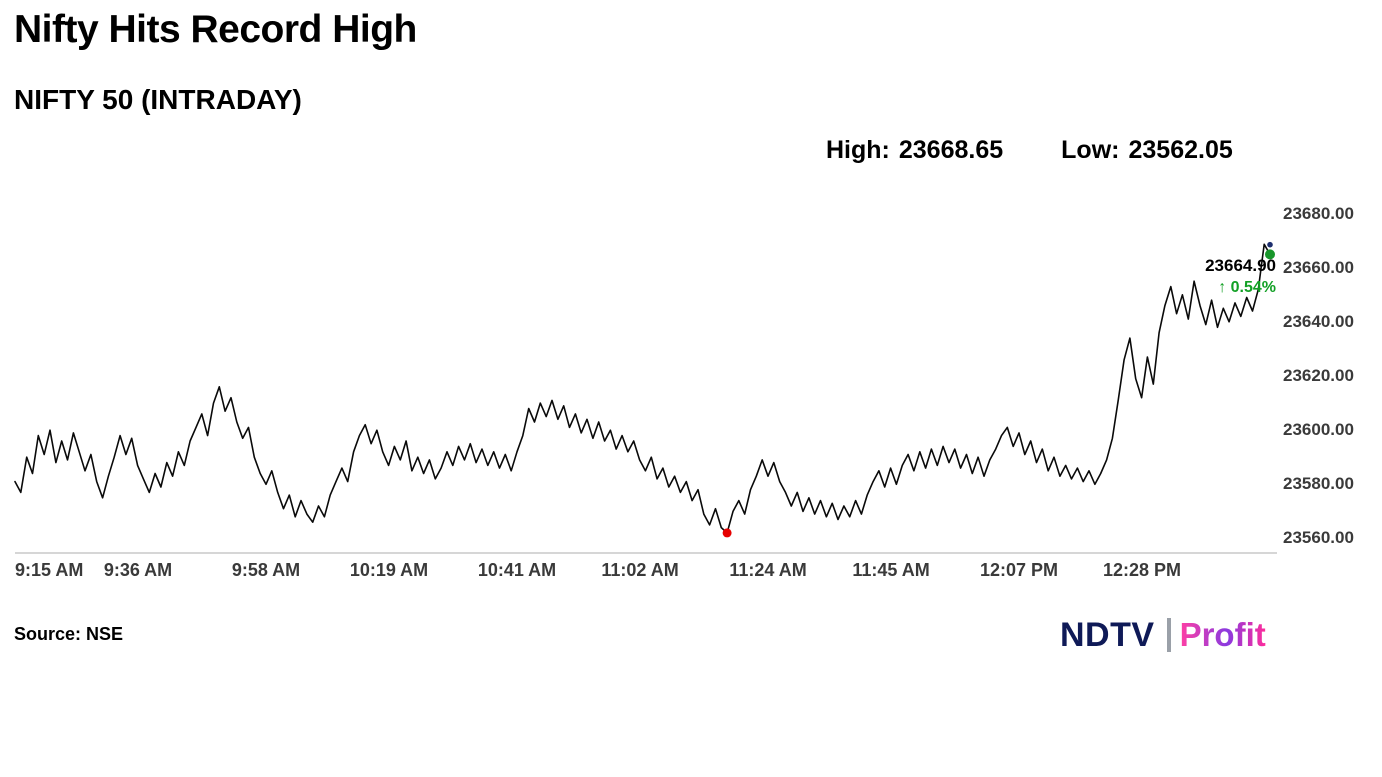 This screenshot has height=777, width=1382. Describe the element at coordinates (1222, 634) in the screenshot. I see `profit-logo-text: Profit` at that location.